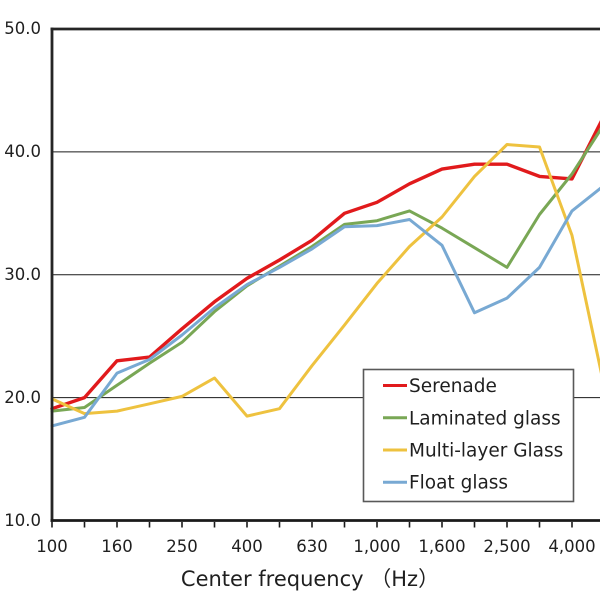 This screenshot has height=600, width=600. Describe the element at coordinates (310, 579) in the screenshot. I see `x-axis-title: Center frequency （Hz）` at that location.